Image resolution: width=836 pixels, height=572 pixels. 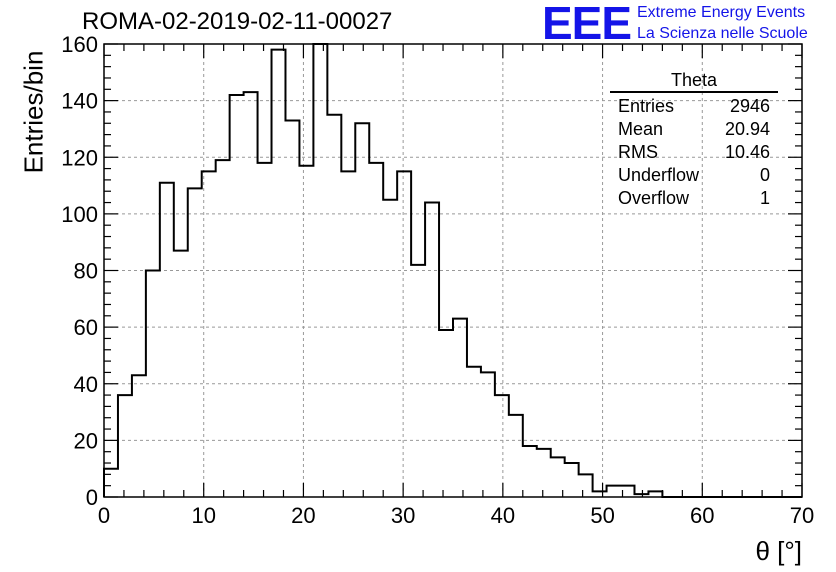 I want to click on y-tick-label: 0, so click(x=92, y=497).